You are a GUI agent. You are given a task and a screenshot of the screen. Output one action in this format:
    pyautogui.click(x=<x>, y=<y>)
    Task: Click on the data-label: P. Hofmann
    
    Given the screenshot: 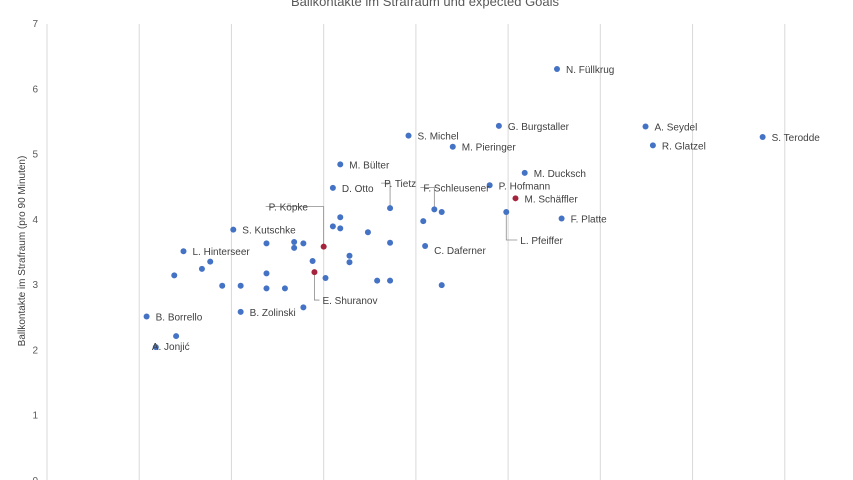 What is the action you would take?
    pyautogui.click(x=525, y=186)
    